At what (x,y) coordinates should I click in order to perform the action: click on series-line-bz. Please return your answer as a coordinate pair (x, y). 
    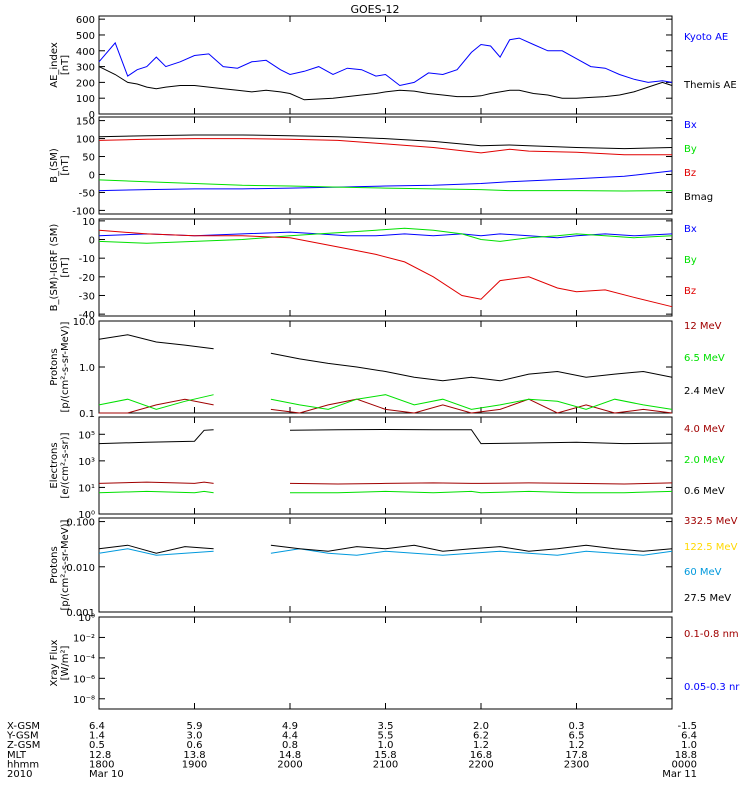
    Looking at the image, I should click on (385, 268).